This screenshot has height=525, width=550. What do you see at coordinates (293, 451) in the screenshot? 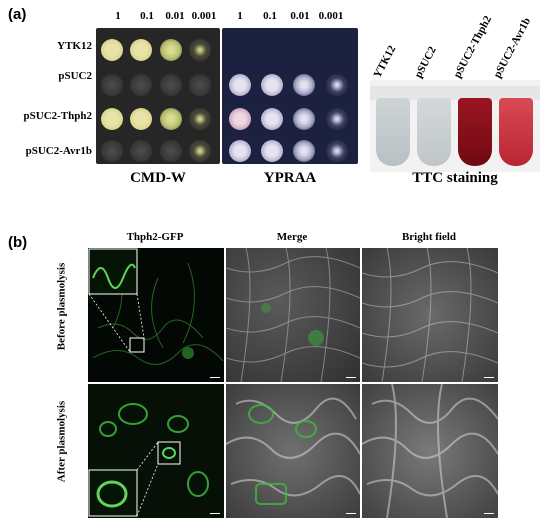
I see `merge-after-image` at bounding box center [293, 451].